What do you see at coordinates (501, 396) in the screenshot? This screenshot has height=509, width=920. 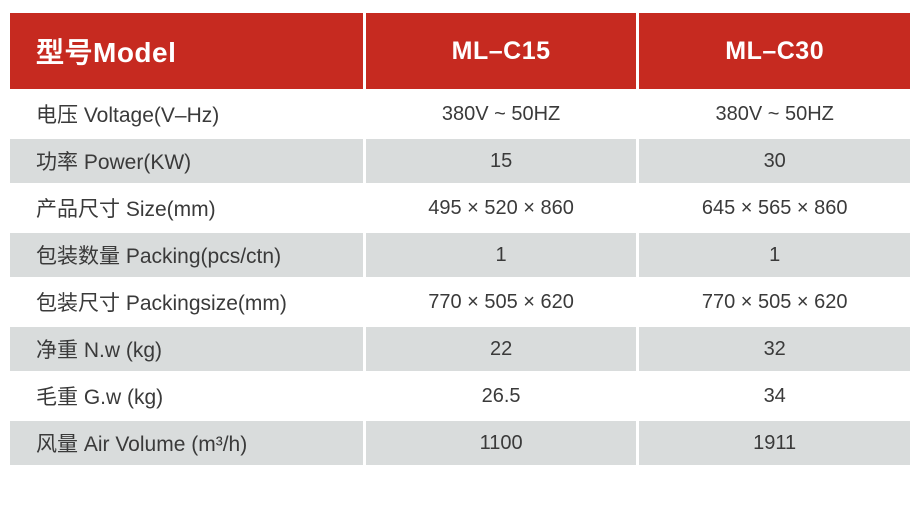 I see `cell-value: 26.5` at bounding box center [501, 396].